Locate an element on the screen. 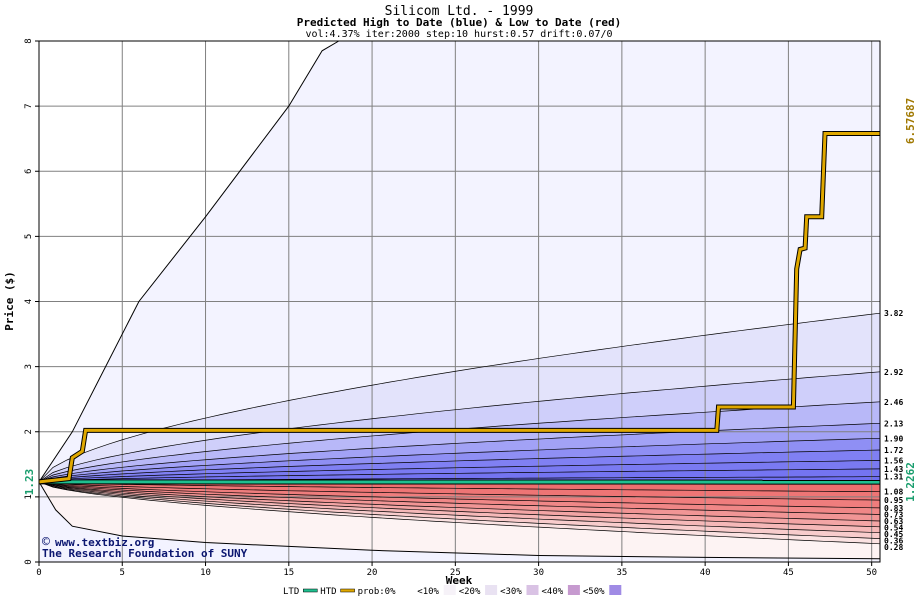 The height and width of the screenshot is (600, 920). quantile-line-0.28 is located at coordinates (459, 513).